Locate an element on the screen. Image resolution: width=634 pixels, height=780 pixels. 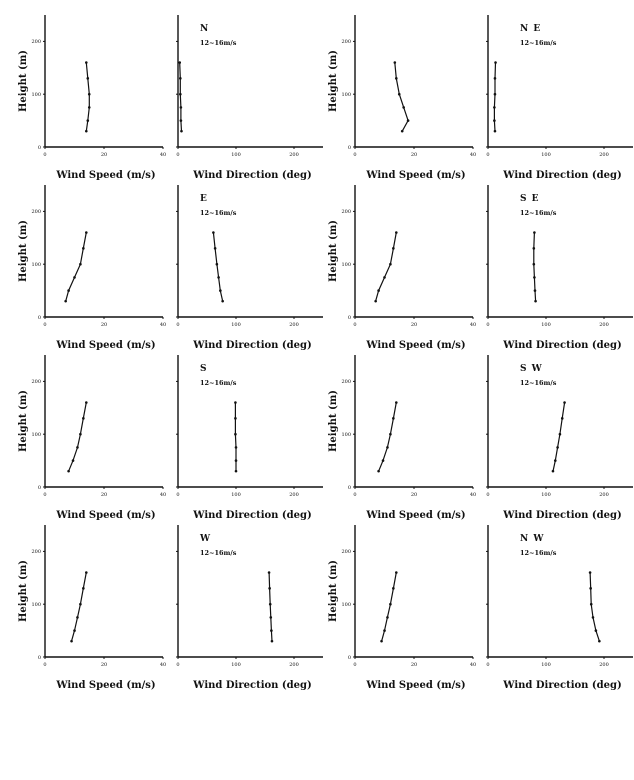
panel-n-speed: 0 100 200 0 20 40 Wind Speed (m/s) Height (m) is located at coordinates (92, 98).